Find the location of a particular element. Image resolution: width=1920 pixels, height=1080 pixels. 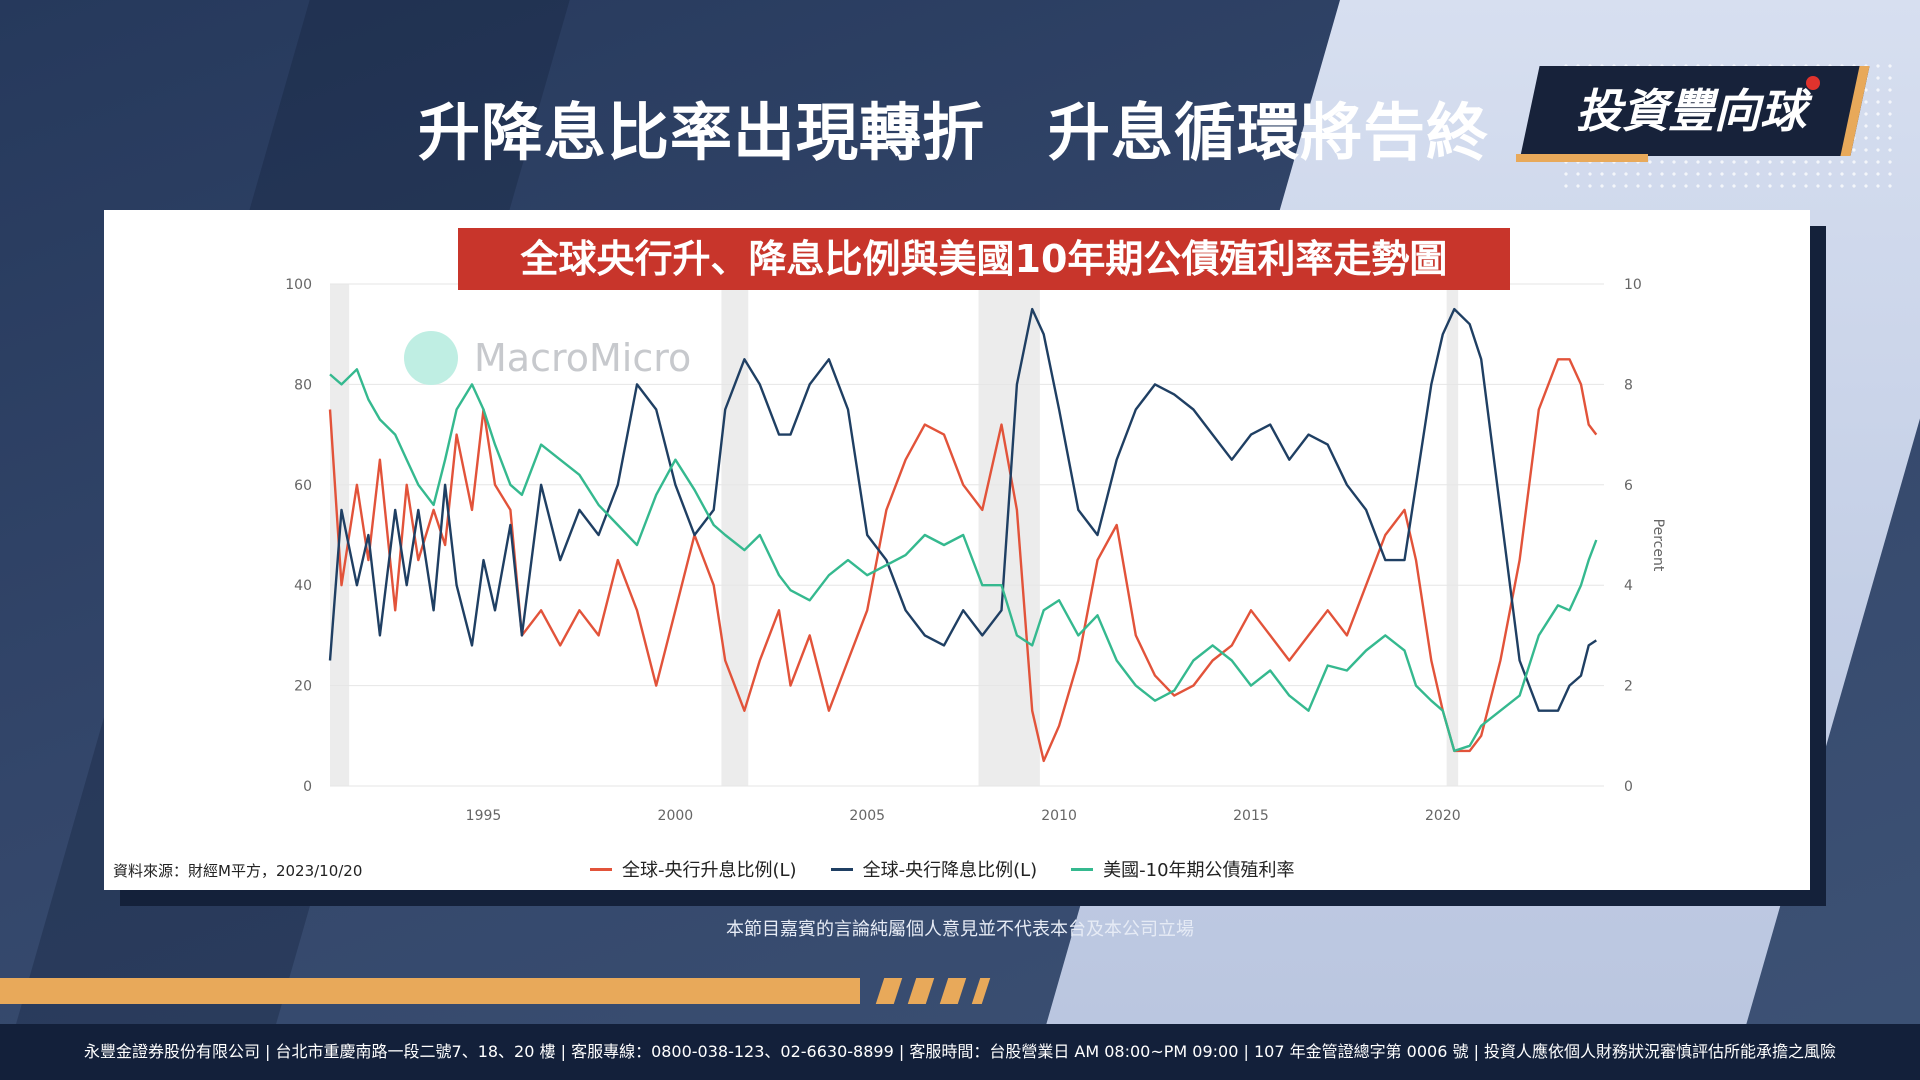

x-tick-label: 1995 is located at coordinates (484, 816).